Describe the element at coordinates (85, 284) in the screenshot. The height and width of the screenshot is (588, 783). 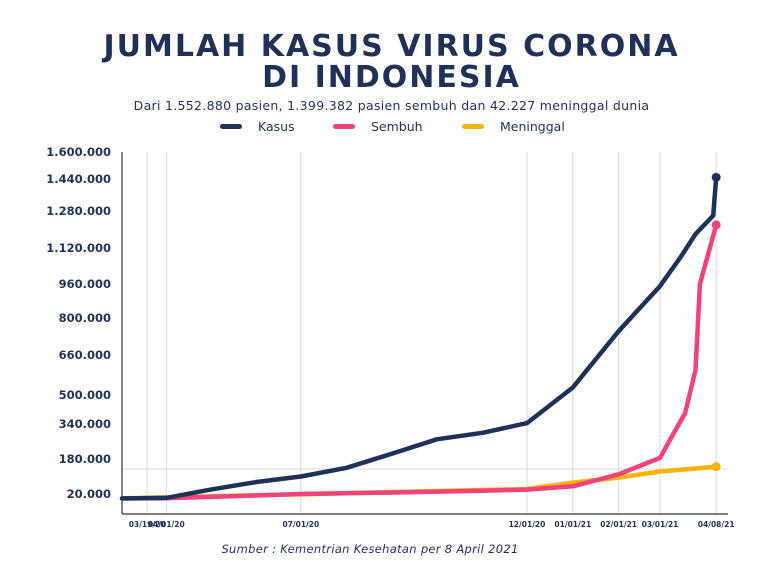
I see `y-tick-label: 960.000` at that location.